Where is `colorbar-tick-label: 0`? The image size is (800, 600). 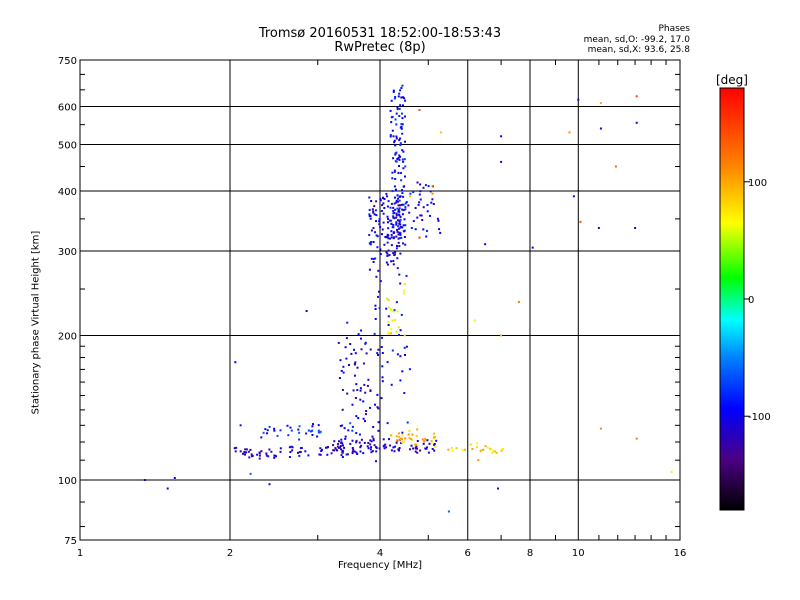
colorbar-tick-label: 0 is located at coordinates (751, 300).